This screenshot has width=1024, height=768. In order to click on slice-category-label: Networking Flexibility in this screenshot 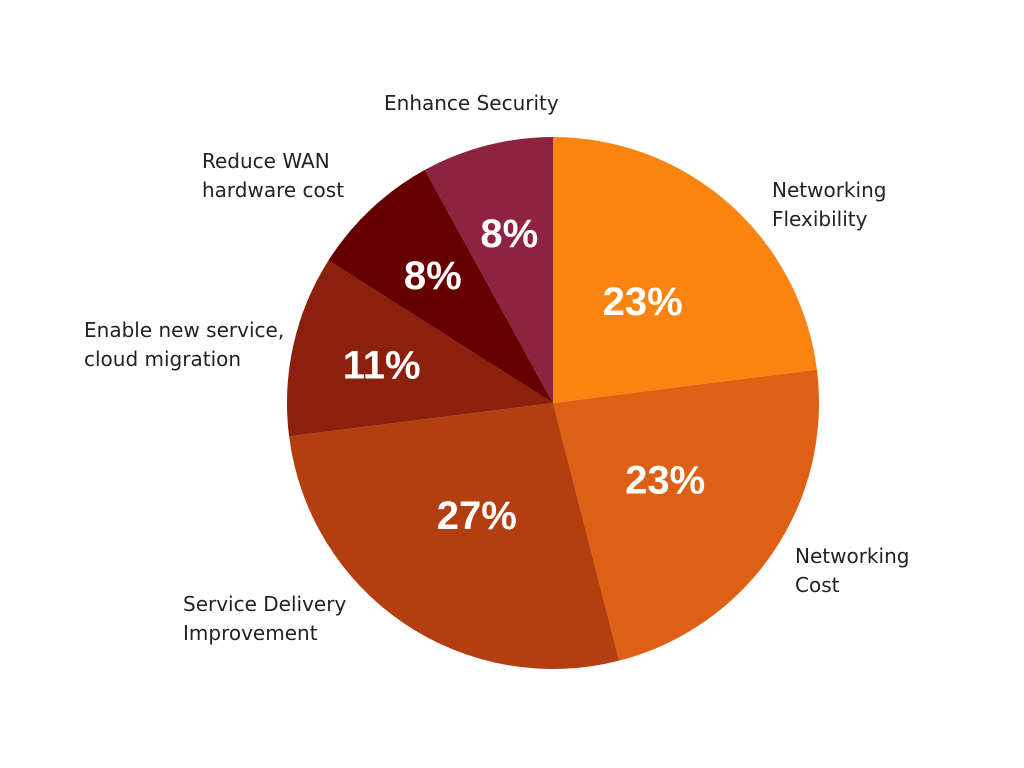, I will do `click(829, 204)`.